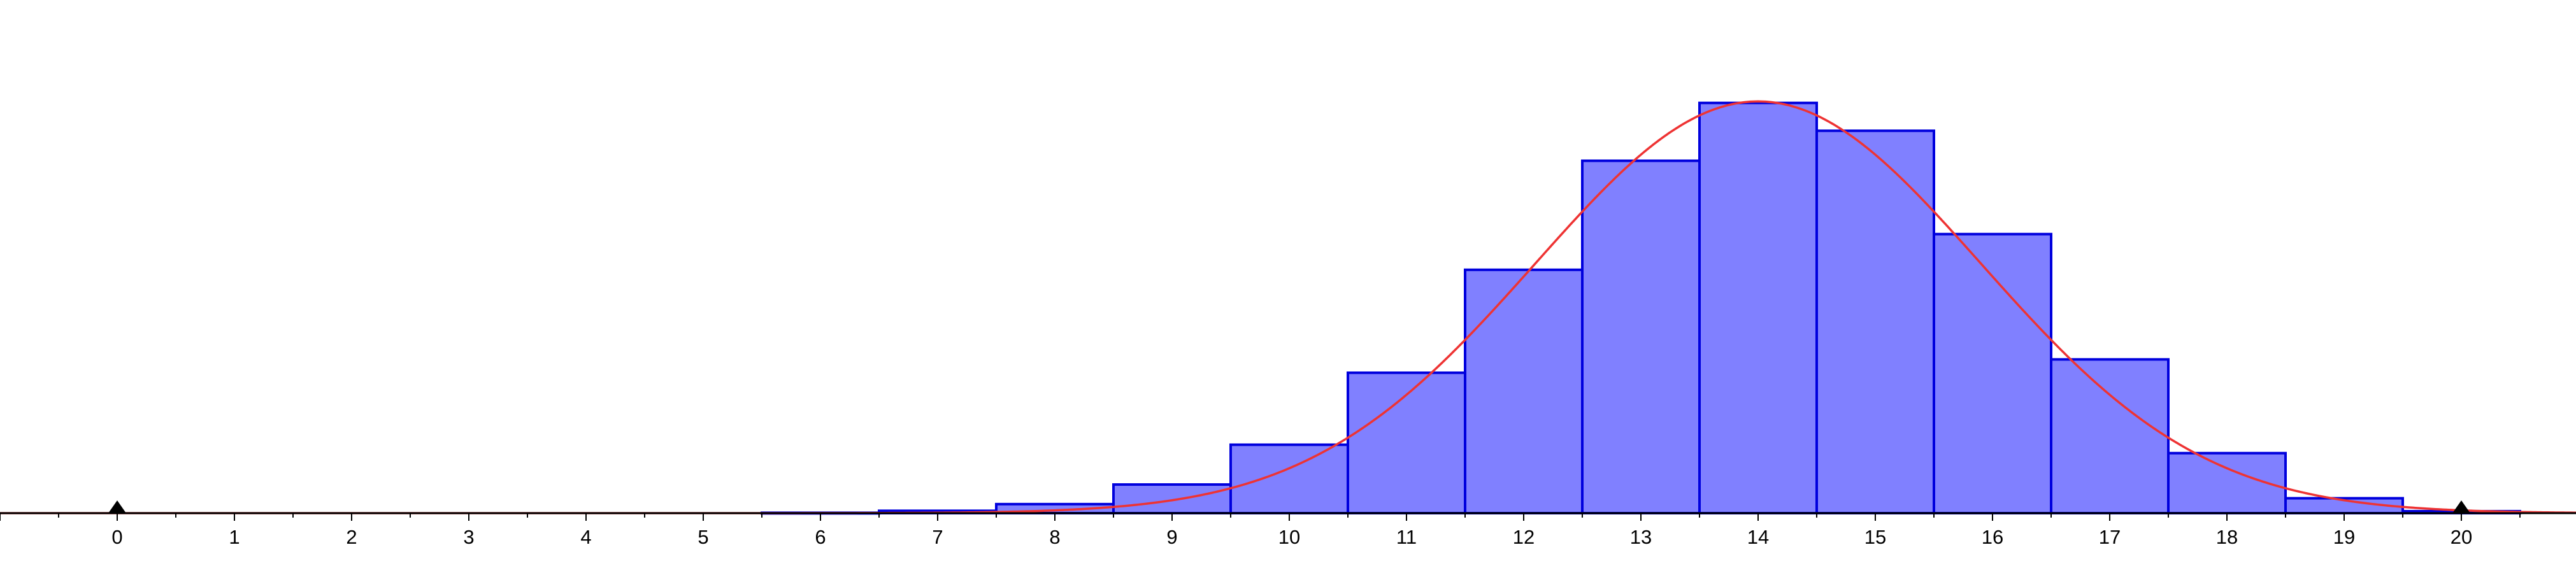 This screenshot has height=573, width=2576. I want to click on x-tick-label-2: 2, so click(352, 537).